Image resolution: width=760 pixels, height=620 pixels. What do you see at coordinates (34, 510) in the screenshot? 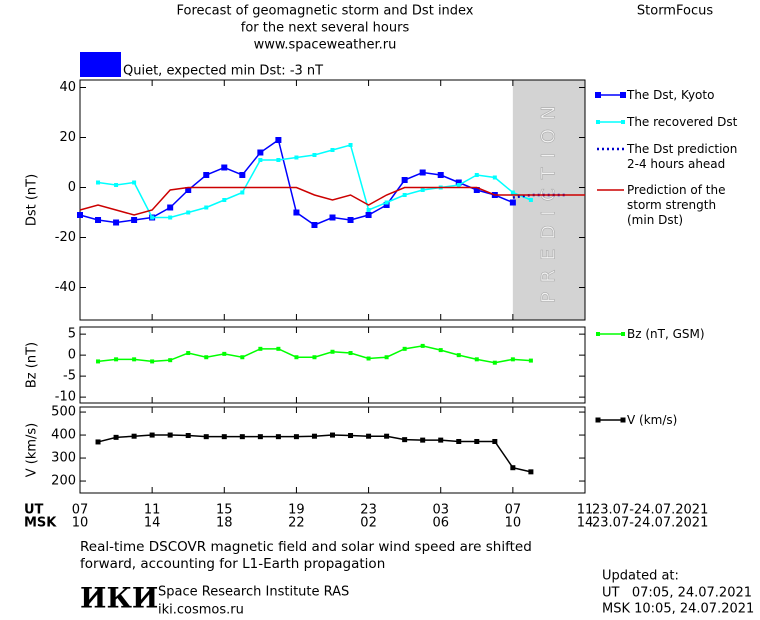
I see `x-label-ut: UT` at bounding box center [34, 510].